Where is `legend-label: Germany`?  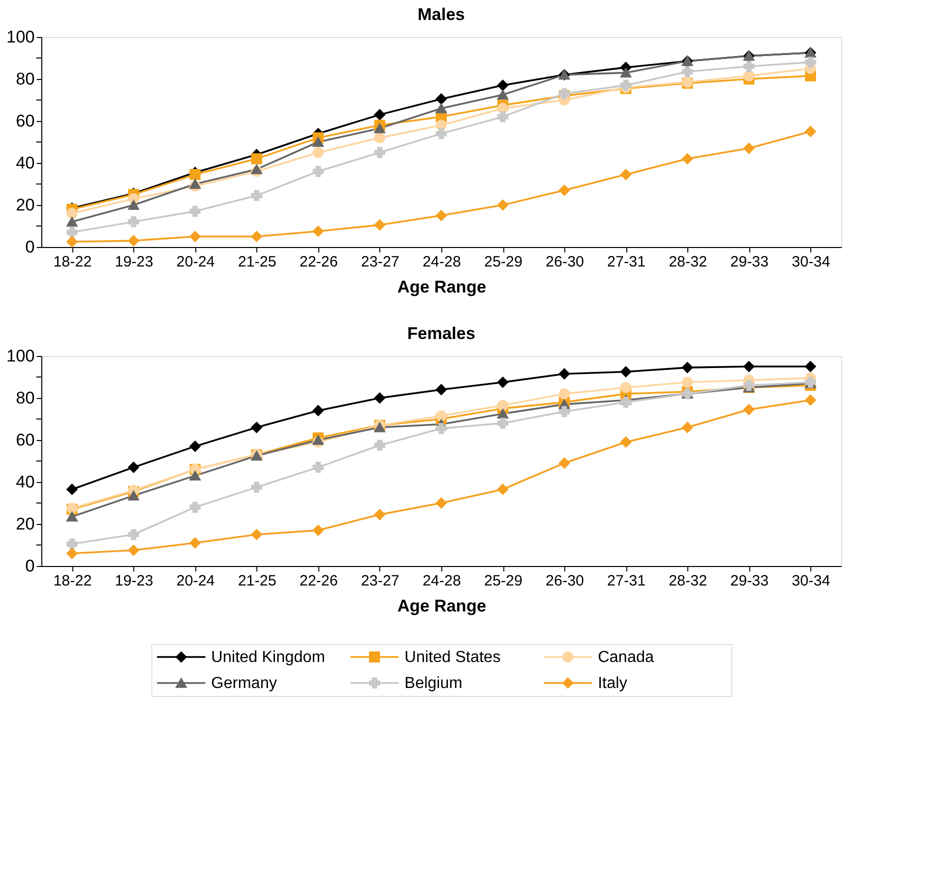 legend-label: Germany is located at coordinates (244, 683).